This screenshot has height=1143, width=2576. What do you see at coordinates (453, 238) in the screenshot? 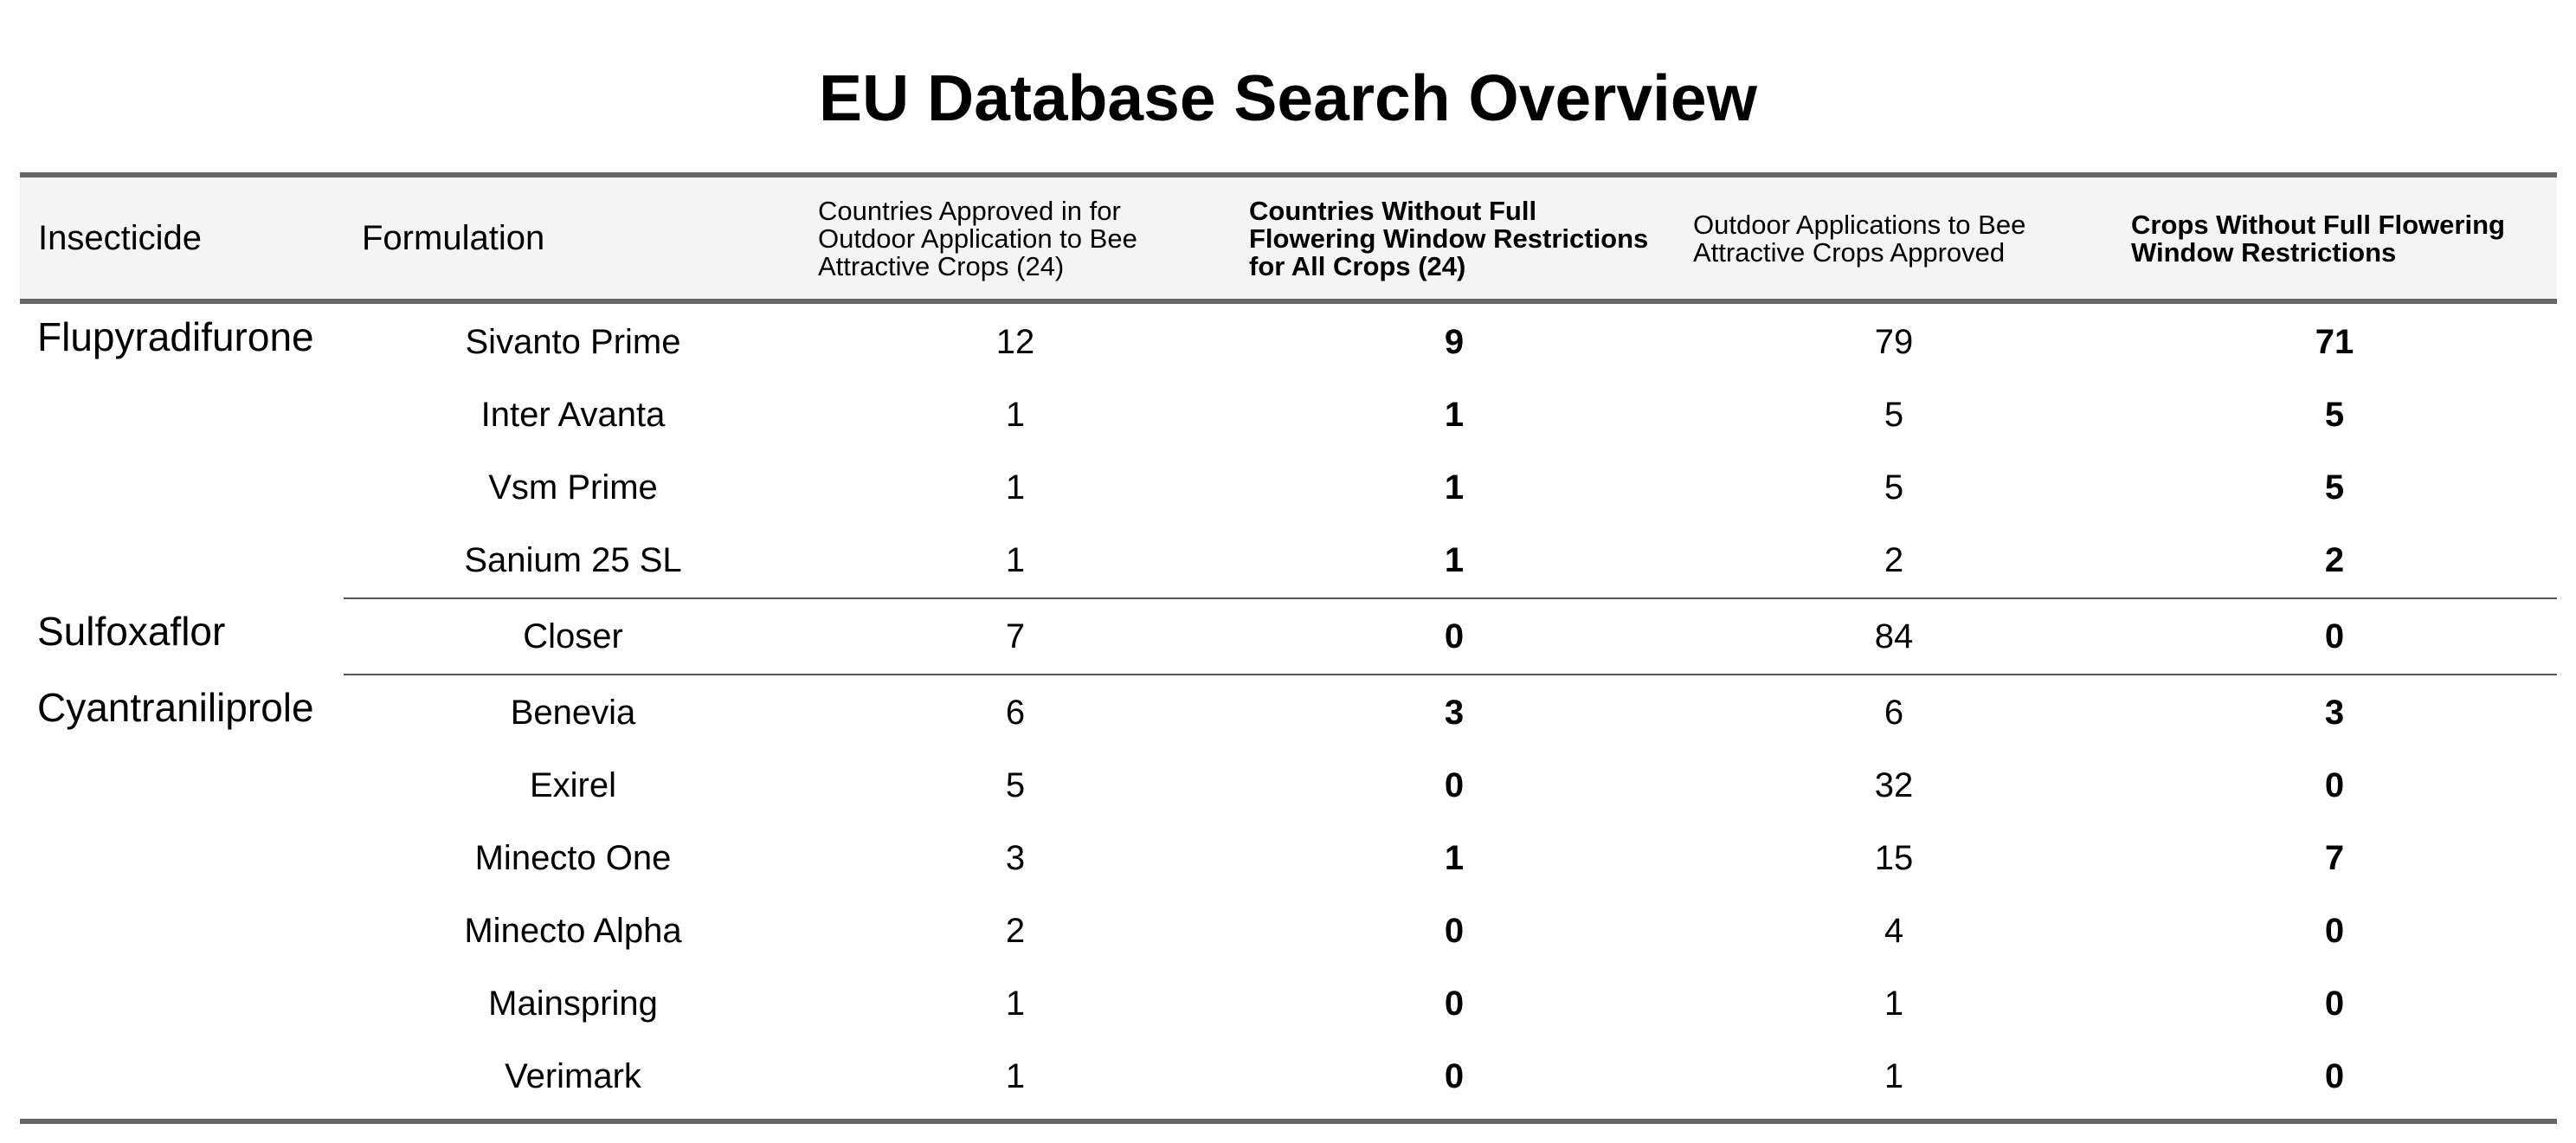
I see `header-formulation-label: Formulation` at bounding box center [453, 238].